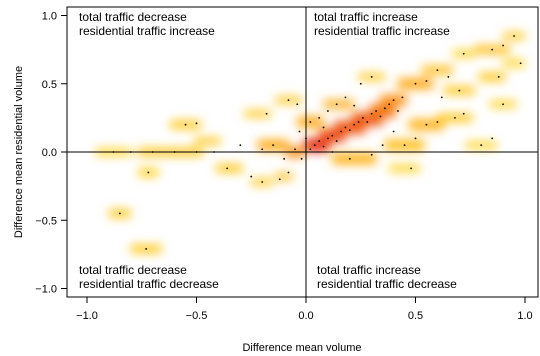 This screenshot has height=356, width=540. I want to click on y-tick-label: 0.0, so click(49, 153).